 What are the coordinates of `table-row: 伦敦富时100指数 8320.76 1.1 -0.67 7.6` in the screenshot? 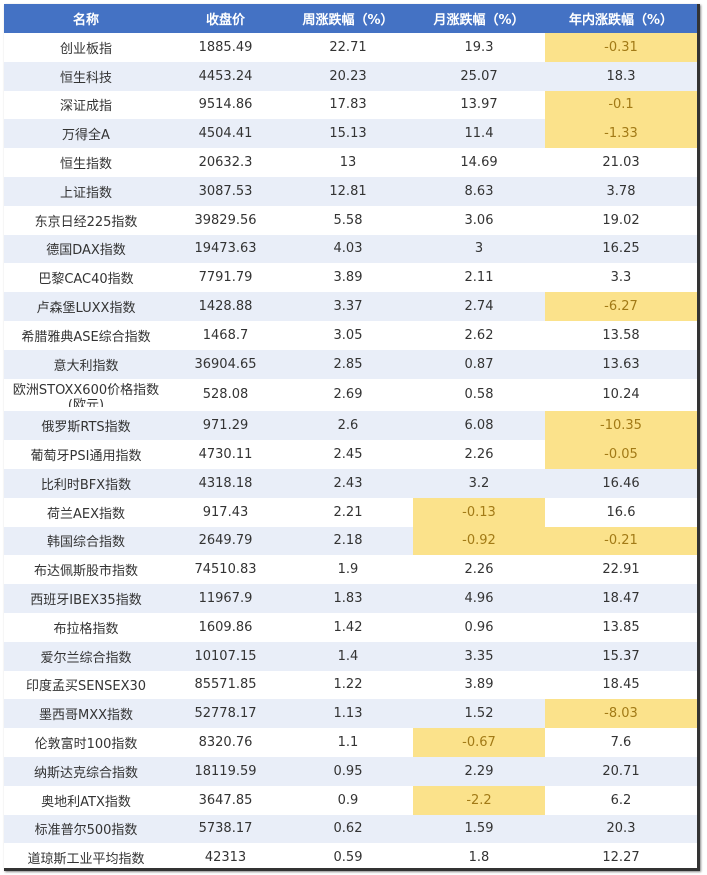 It's located at (350, 742).